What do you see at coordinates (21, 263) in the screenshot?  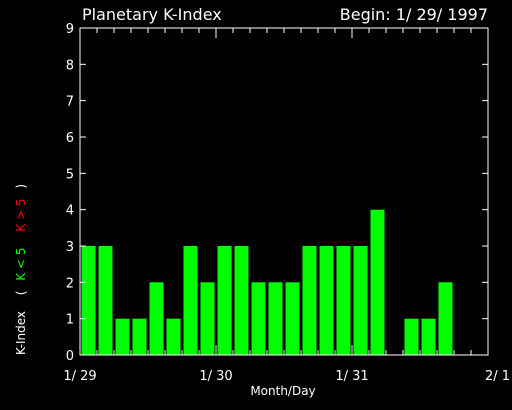 I see `legend-low-label: K < 5` at bounding box center [21, 263].